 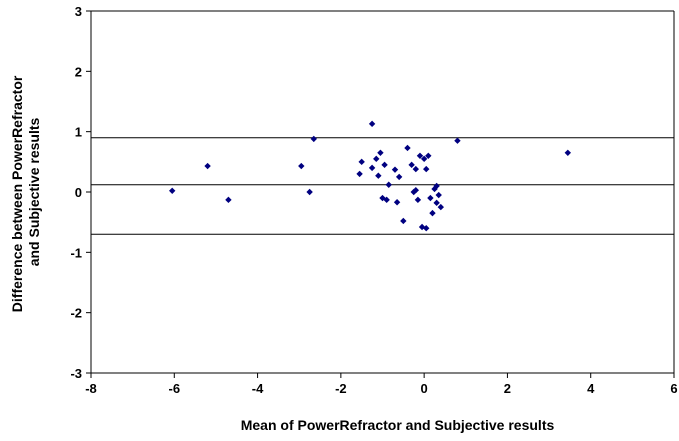 What do you see at coordinates (78, 11) in the screenshot?
I see `y-tick-label: 3` at bounding box center [78, 11].